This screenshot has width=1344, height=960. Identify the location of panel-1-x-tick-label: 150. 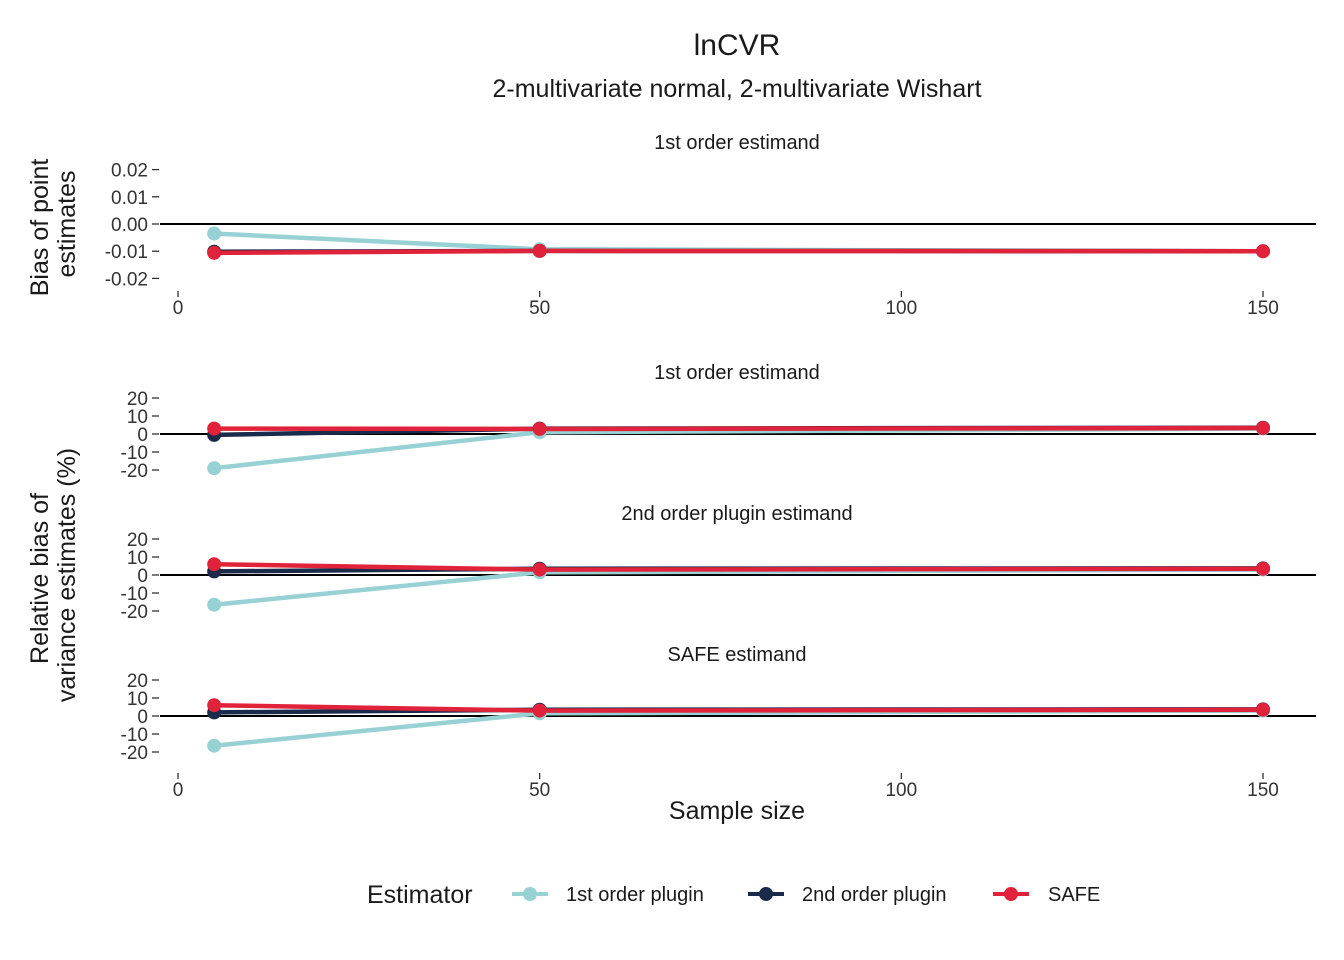
(1263, 308).